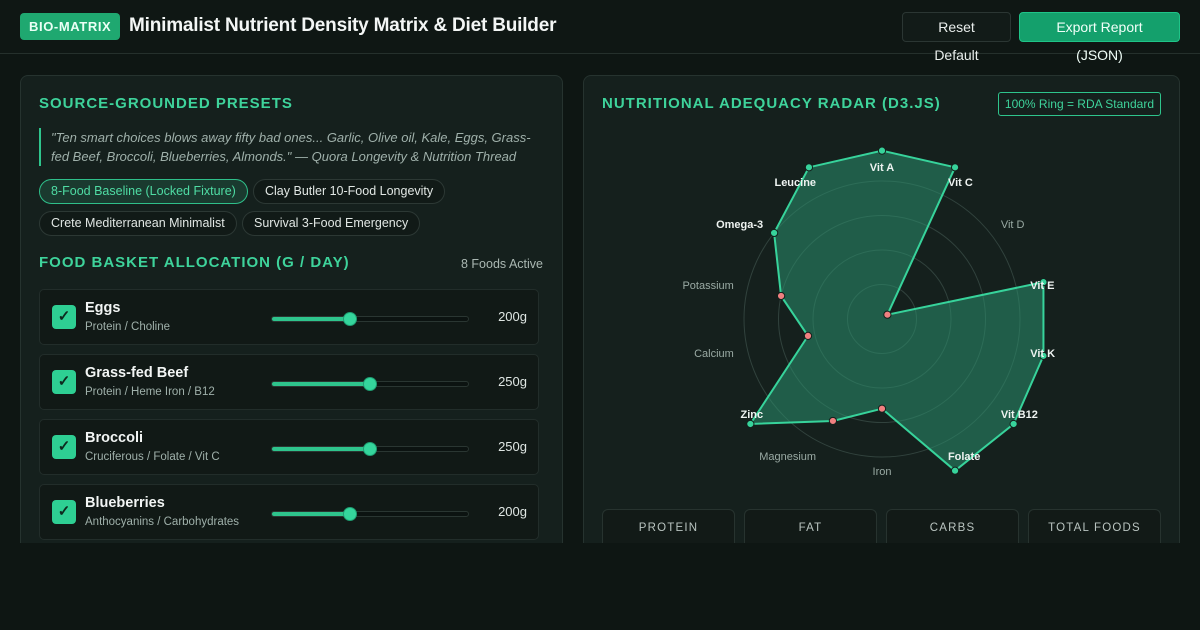 The image size is (1200, 630). What do you see at coordinates (166, 103) in the screenshot?
I see `presets-title: SOURCE-GROUNDED PRESETS` at bounding box center [166, 103].